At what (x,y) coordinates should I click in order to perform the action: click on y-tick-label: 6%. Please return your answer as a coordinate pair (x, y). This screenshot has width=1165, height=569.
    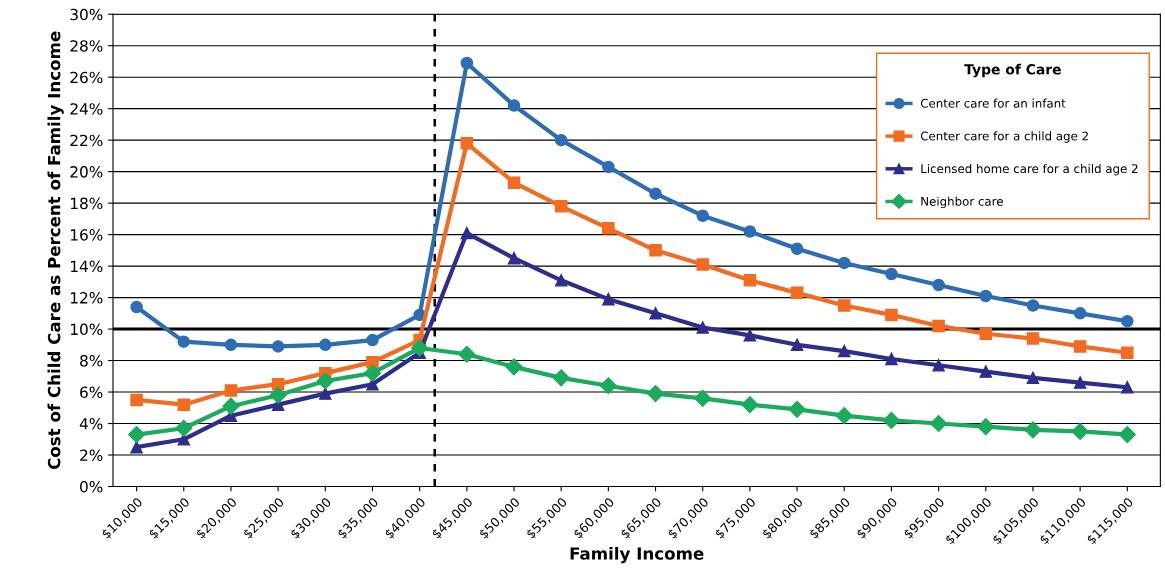
    Looking at the image, I should click on (91, 392).